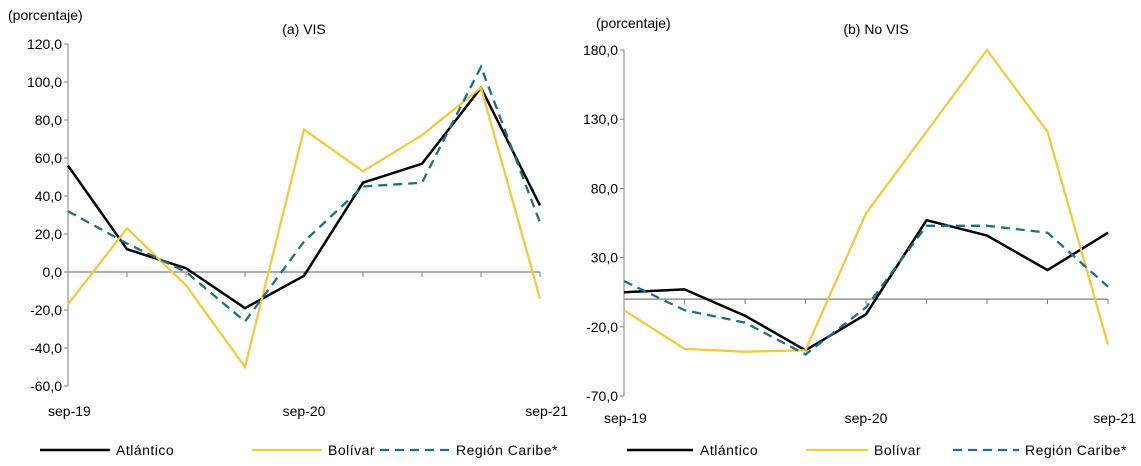 Image resolution: width=1141 pixels, height=466 pixels. I want to click on vis-y-tick-label: -60,0, so click(46, 386).